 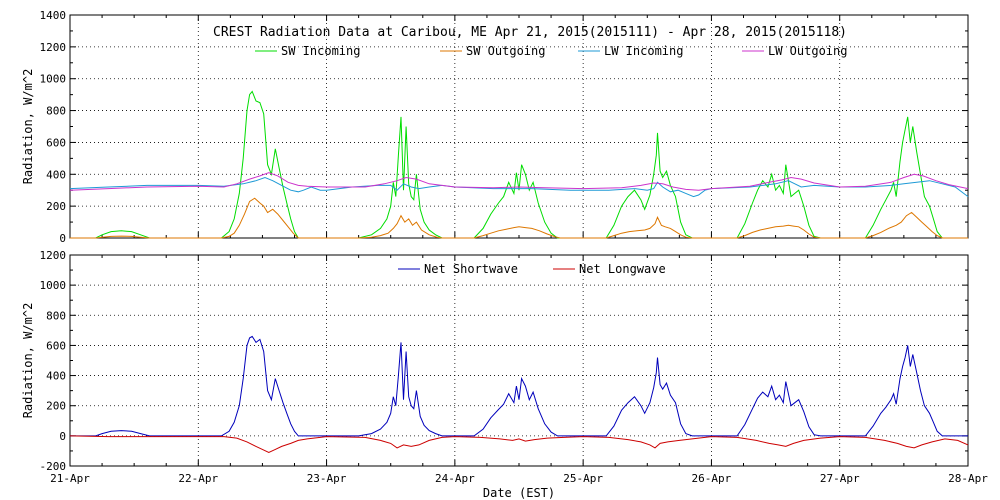 What do you see at coordinates (56, 142) in the screenshot?
I see `top-y-tick-label: 600` at bounding box center [56, 142].